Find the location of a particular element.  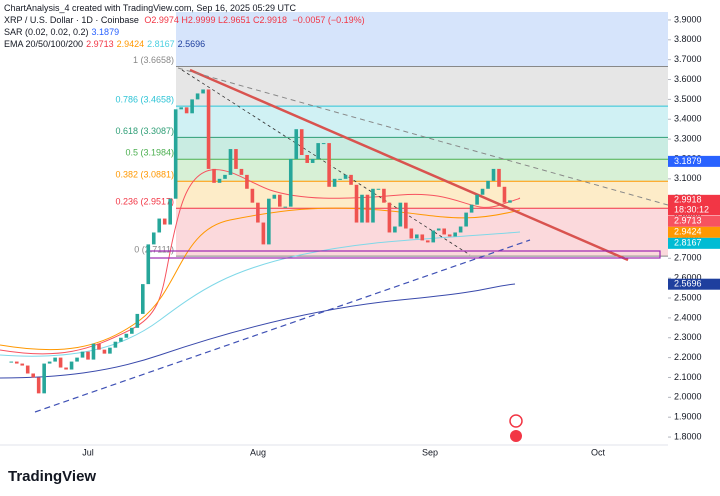

price-tag-time-label: 18:30:12 is located at coordinates (691, 210).